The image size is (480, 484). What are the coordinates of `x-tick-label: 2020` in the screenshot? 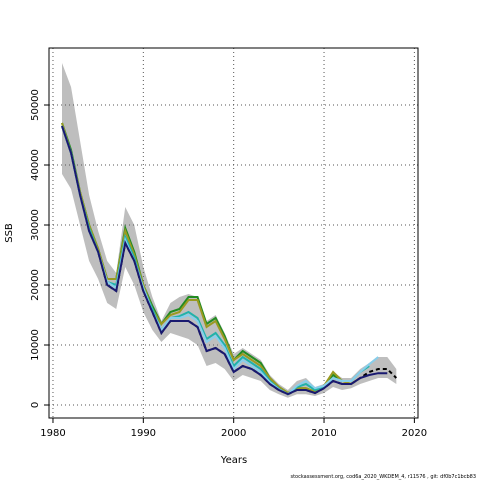 It's located at (414, 433).